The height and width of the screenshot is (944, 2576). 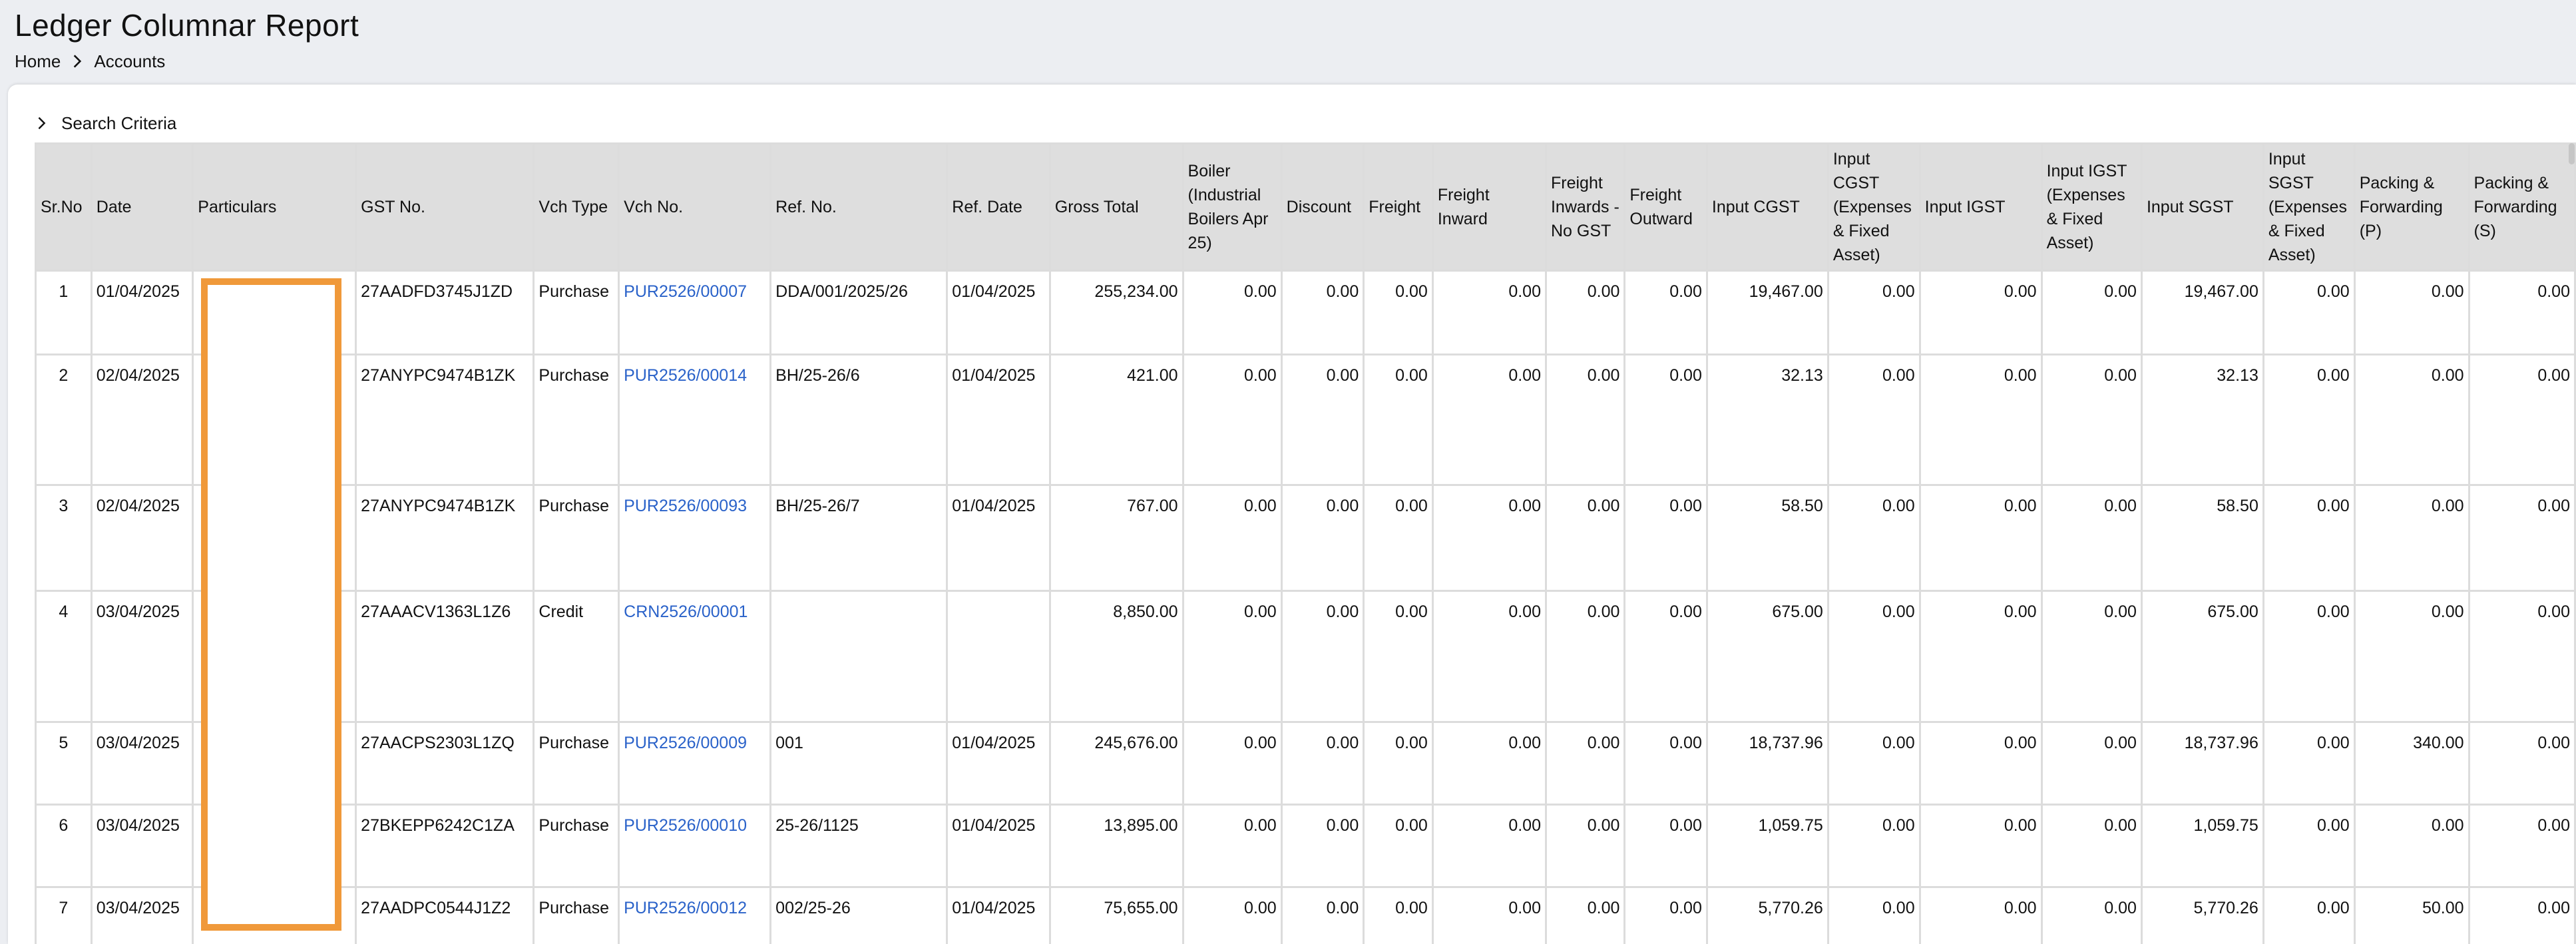 What do you see at coordinates (2522, 207) in the screenshot?
I see `col-header-packing-s: Packing & Forwarding (S)` at bounding box center [2522, 207].